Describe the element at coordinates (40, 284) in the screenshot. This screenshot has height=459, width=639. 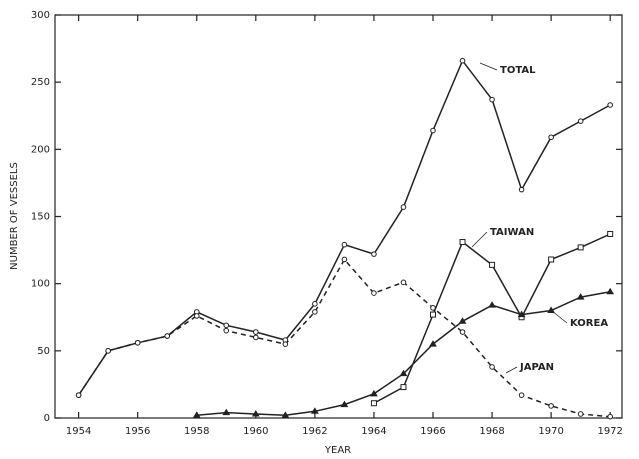
I see `y-tick-label: 100` at that location.